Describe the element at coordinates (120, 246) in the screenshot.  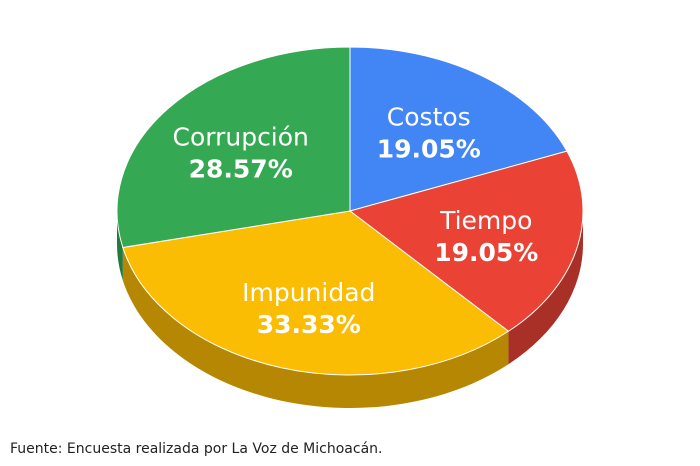
I see `pie-side-corrupcion` at that location.